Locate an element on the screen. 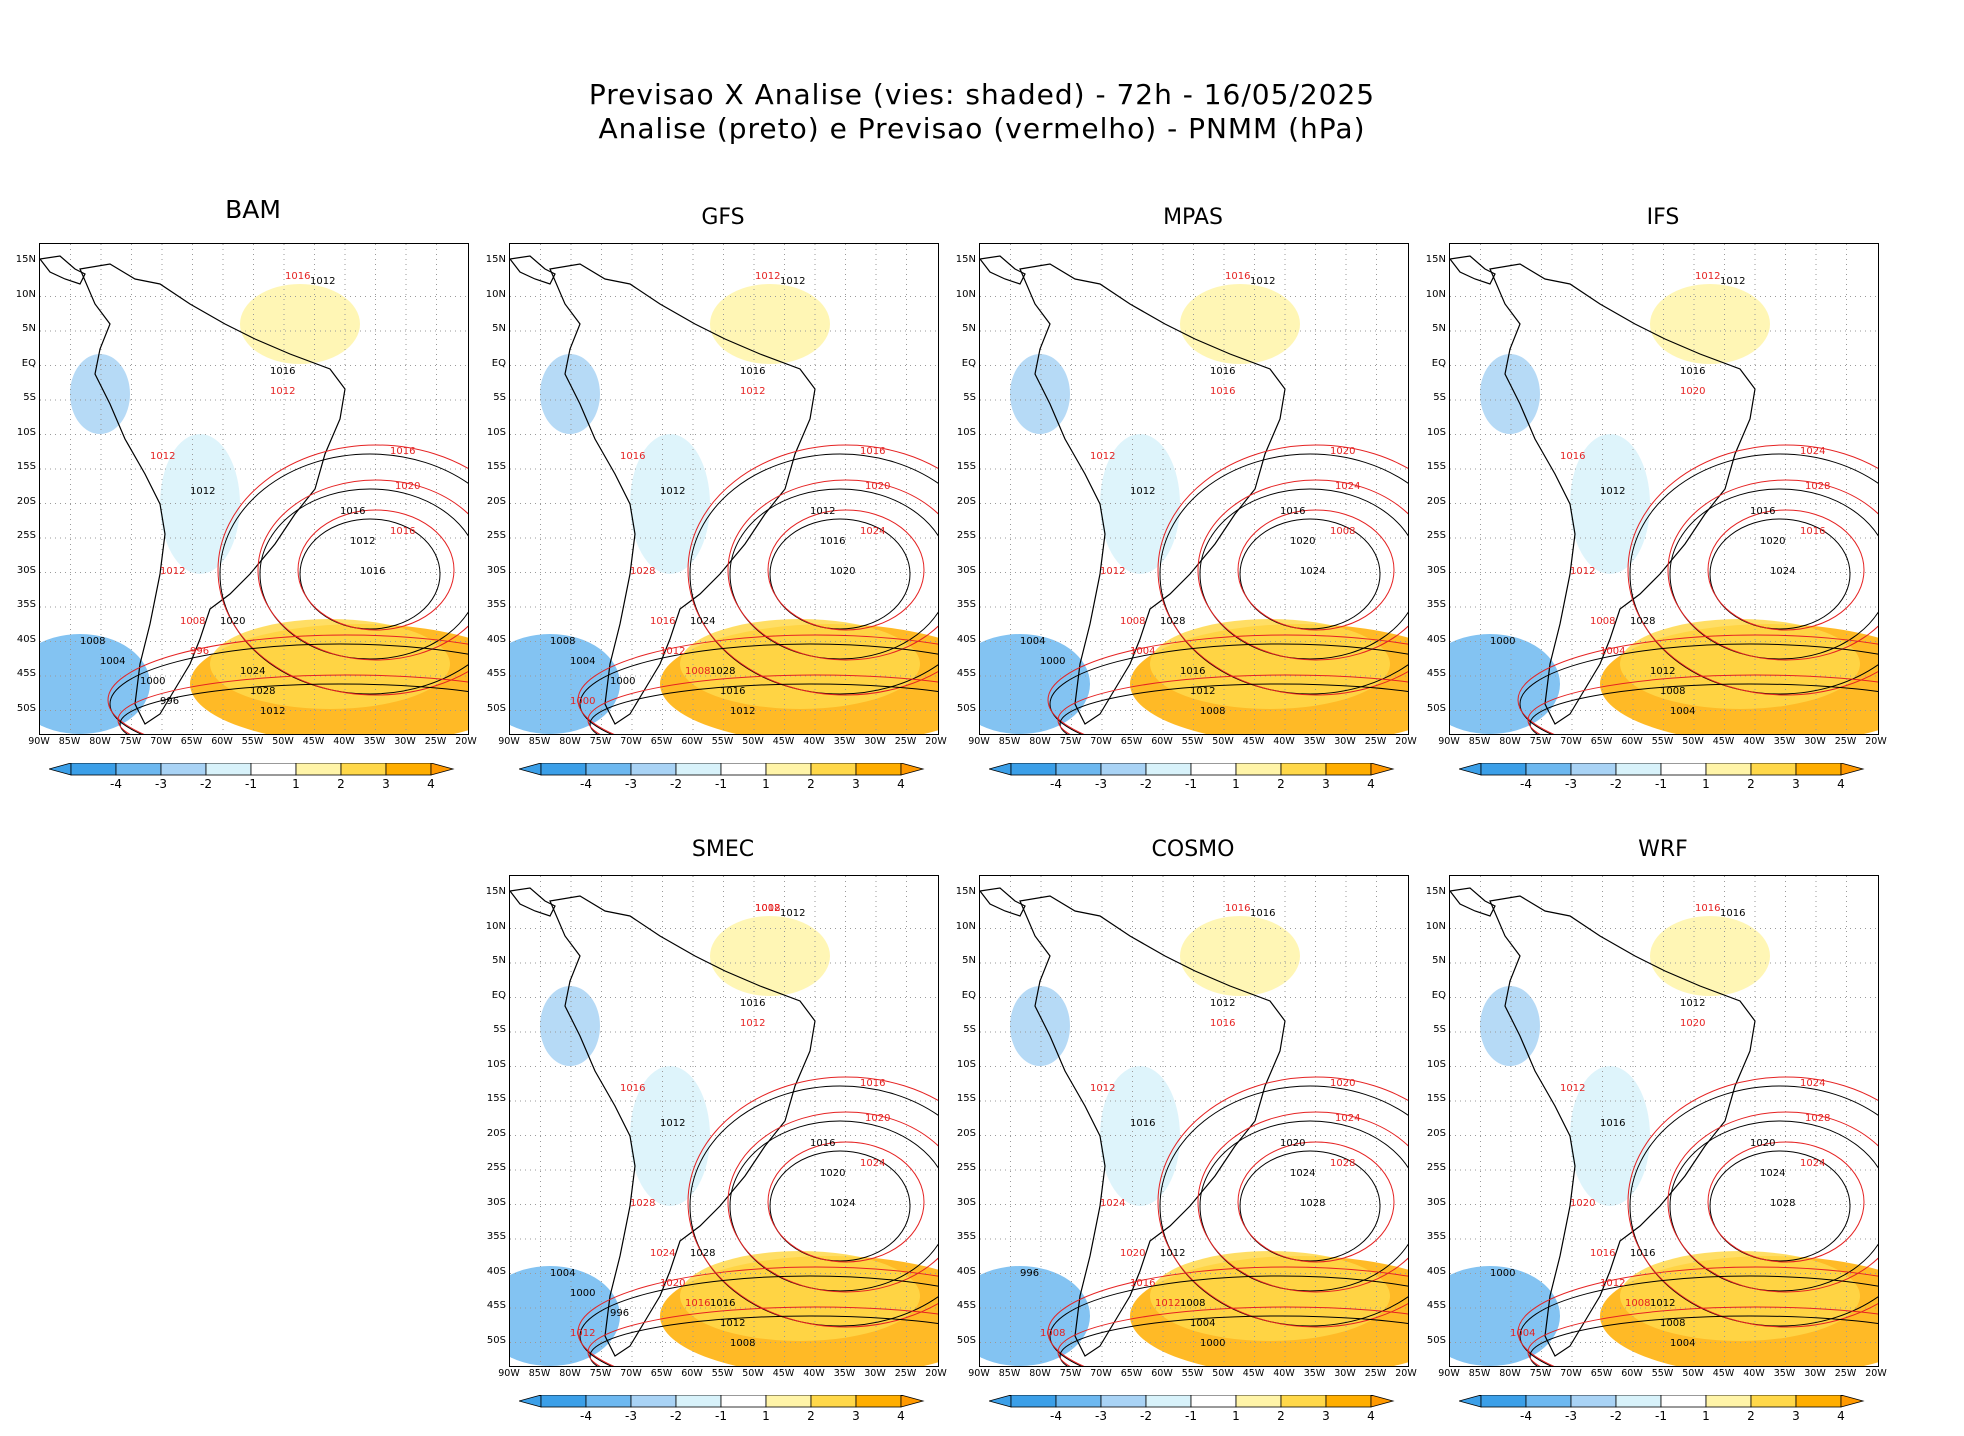 Image resolution: width=1964 pixels, height=1436 pixels. forecast-isobar-label: 1000 is located at coordinates (582, 701).